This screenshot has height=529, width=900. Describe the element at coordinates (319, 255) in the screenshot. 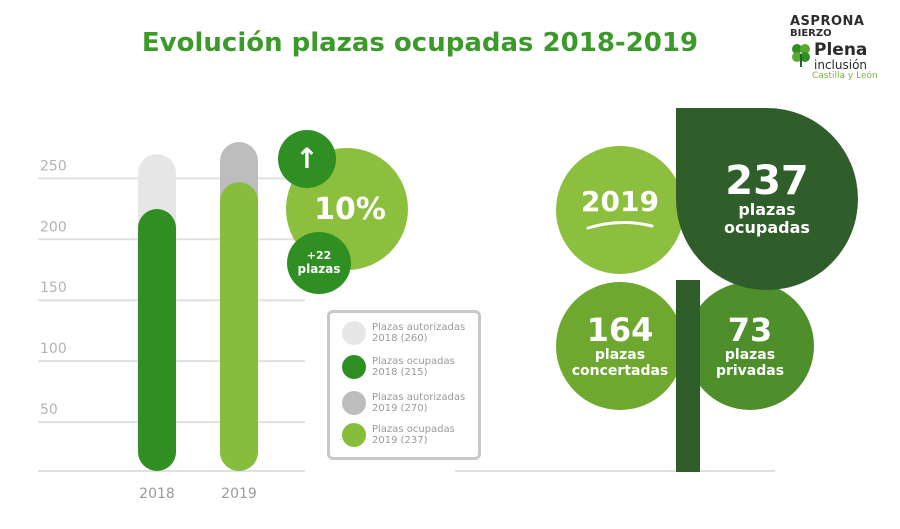

I see `growth-extra-count: +22` at that location.